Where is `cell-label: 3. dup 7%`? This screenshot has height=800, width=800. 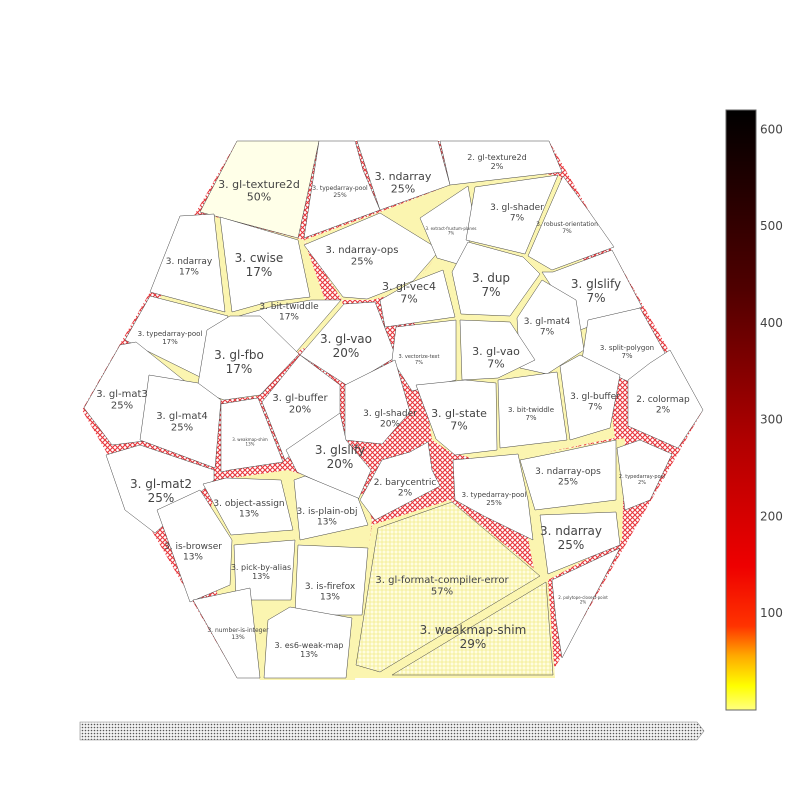 cell-label: 3. dup 7% is located at coordinates (491, 285).